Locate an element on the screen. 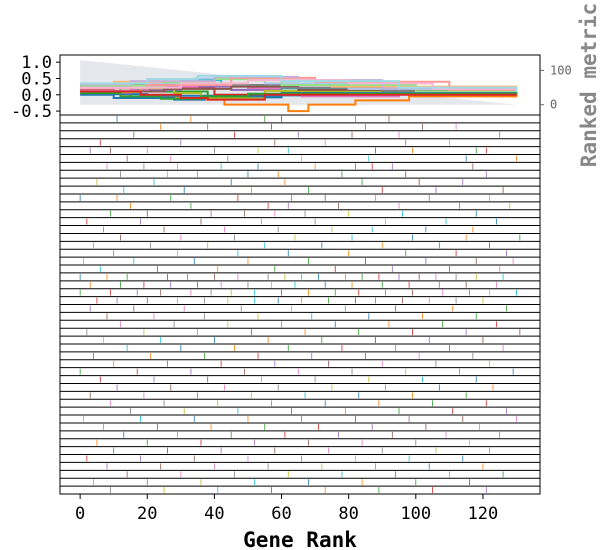 The height and width of the screenshot is (550, 600). x-tick-label: 20 is located at coordinates (147, 514).